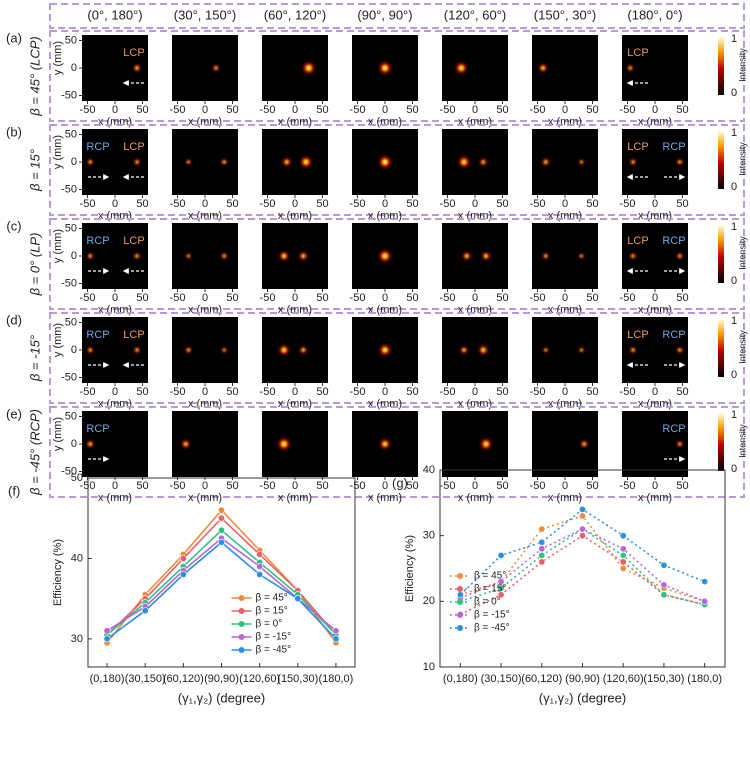 Image resolution: width=750 pixels, height=784 pixels. Describe the element at coordinates (582, 697) in the screenshot. I see `x-axis-label: (γ₁,γ₂) (degree)` at that location.